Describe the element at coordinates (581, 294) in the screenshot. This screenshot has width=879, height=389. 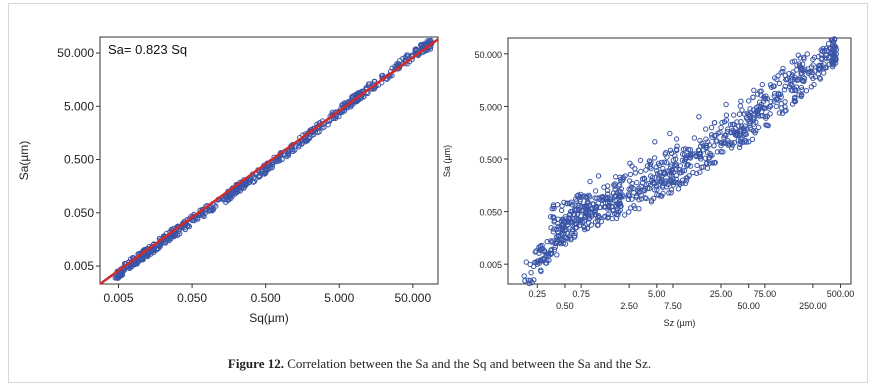
I see `x-tick-label: 0.75` at that location.